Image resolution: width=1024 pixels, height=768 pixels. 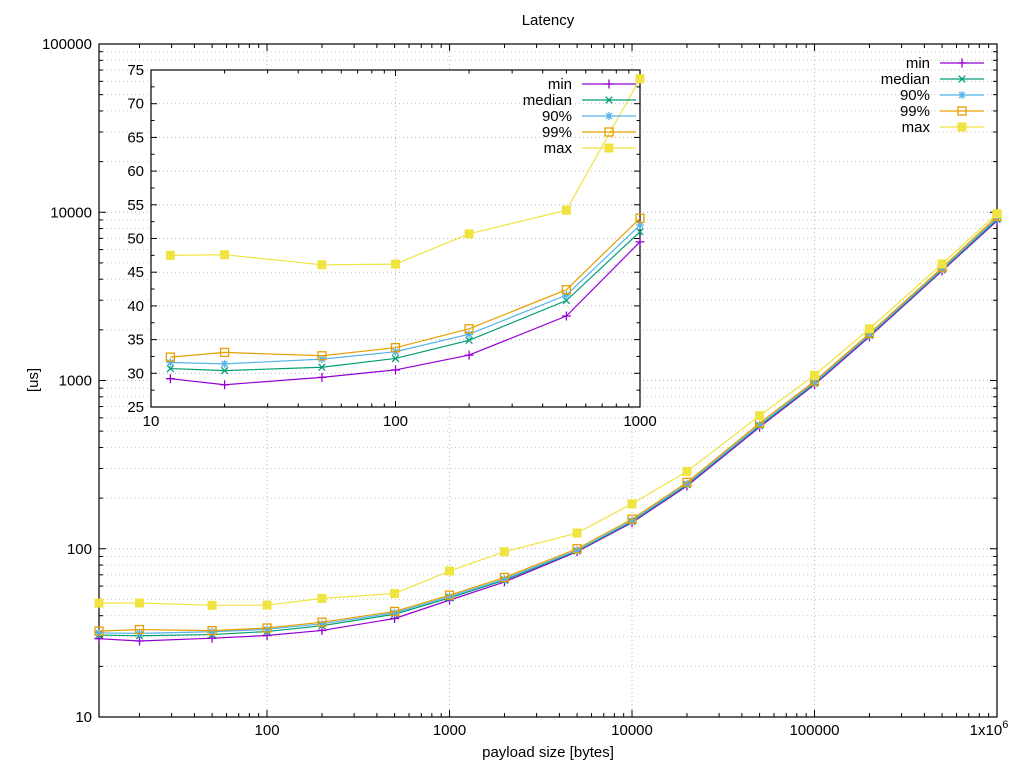 What do you see at coordinates (135, 239) in the screenshot?
I see `svg-text: 50` at bounding box center [135, 239].